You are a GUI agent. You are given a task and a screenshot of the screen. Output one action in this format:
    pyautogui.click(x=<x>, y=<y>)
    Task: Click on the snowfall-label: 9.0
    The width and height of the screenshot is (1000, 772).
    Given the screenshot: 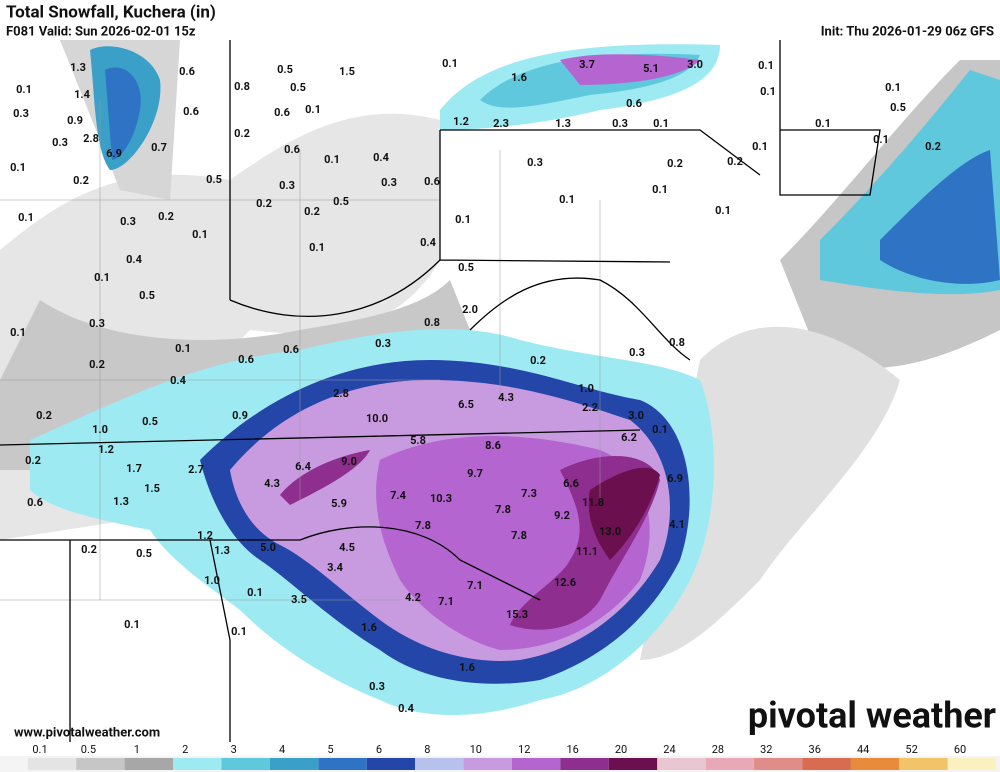 What is the action you would take?
    pyautogui.click(x=349, y=461)
    